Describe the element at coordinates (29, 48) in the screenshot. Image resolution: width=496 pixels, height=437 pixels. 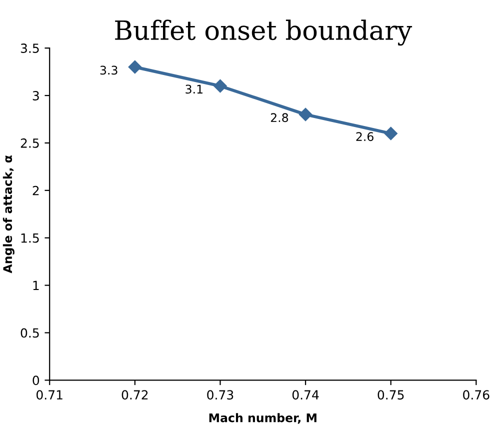
I see `y-tick-label: 3.5` at that location.